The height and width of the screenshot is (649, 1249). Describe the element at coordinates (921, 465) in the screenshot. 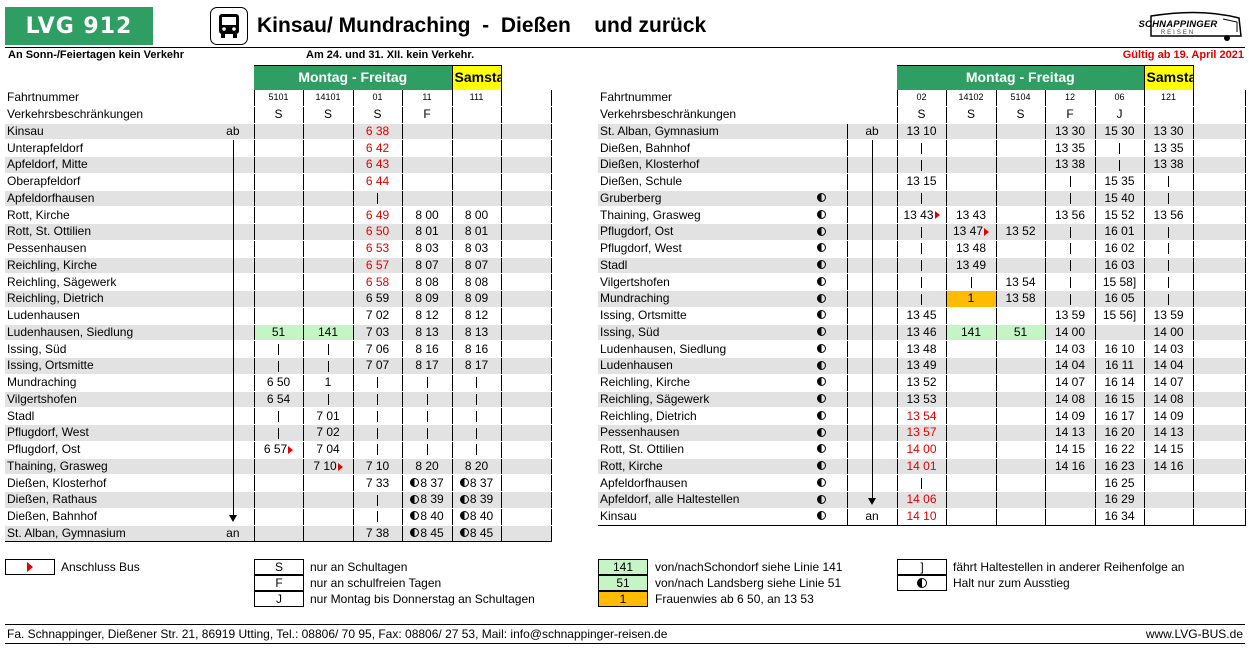

I see `time-value: 14 01` at that location.